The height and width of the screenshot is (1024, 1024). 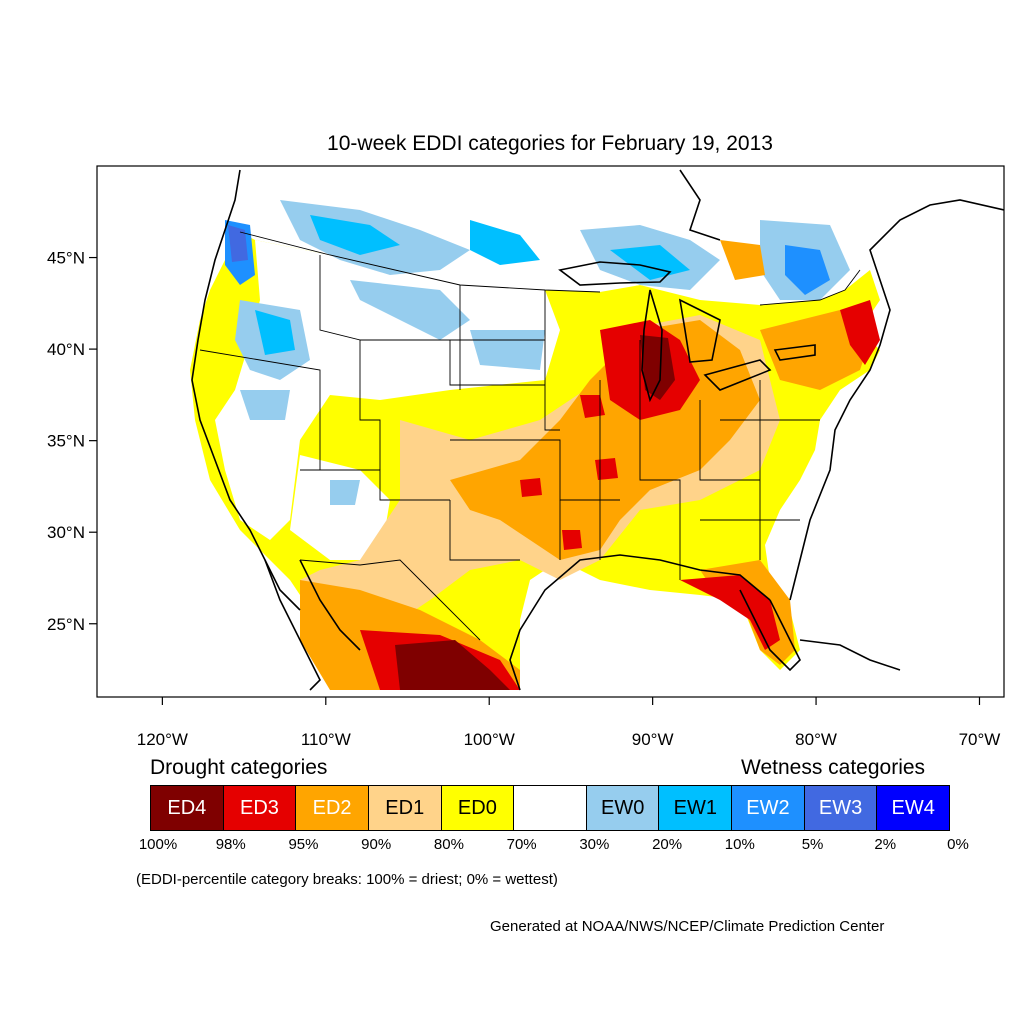 I want to click on wetness-heading: Wetness categories, so click(x=833, y=767).